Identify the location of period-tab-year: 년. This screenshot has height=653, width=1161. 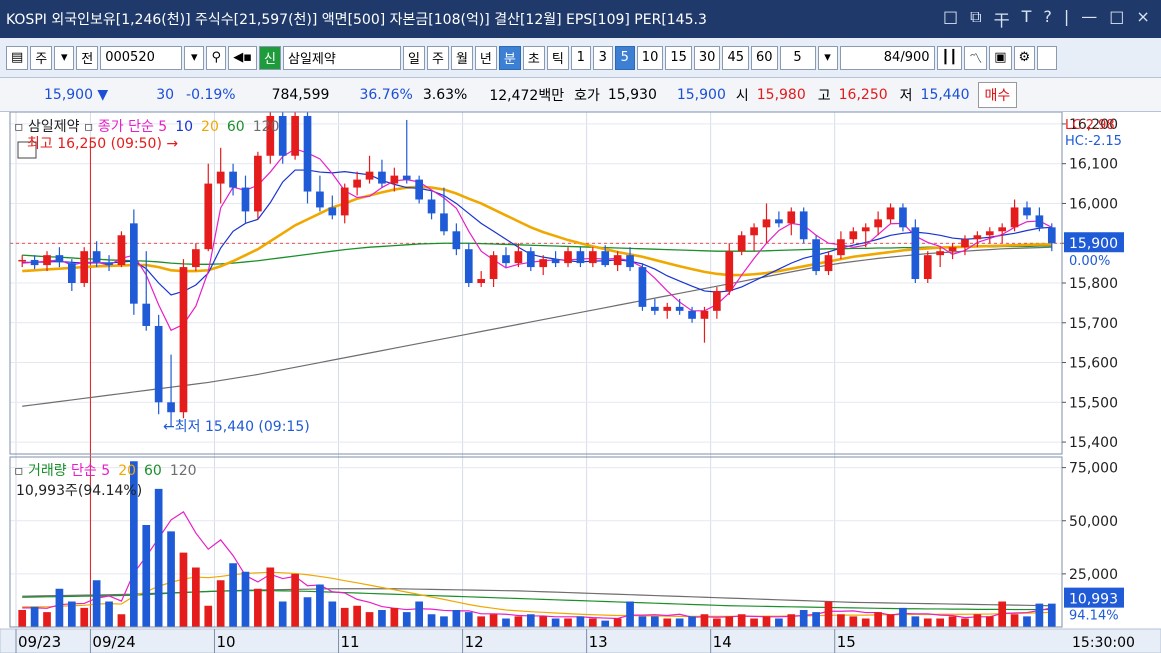
(485, 57).